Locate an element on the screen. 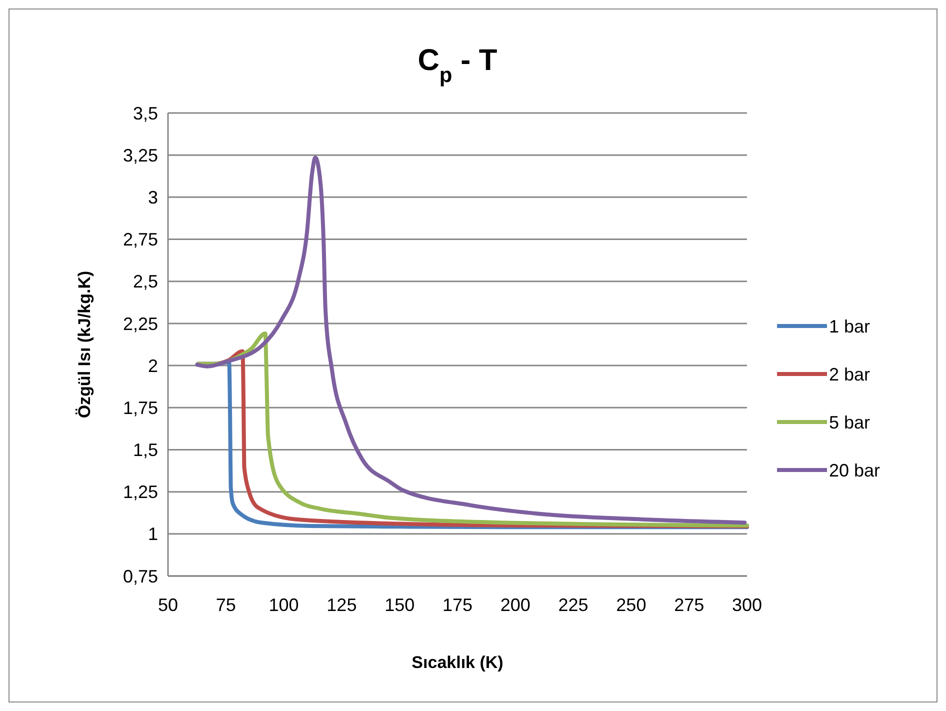 The image size is (946, 711). x-axis-title: Sıcaklık (K) is located at coordinates (458, 662).